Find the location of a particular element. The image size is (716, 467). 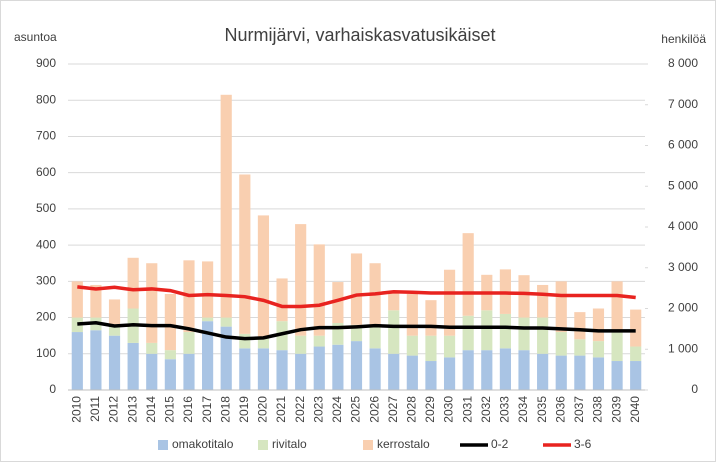

legend-label: rivitalo is located at coordinates (289, 444).